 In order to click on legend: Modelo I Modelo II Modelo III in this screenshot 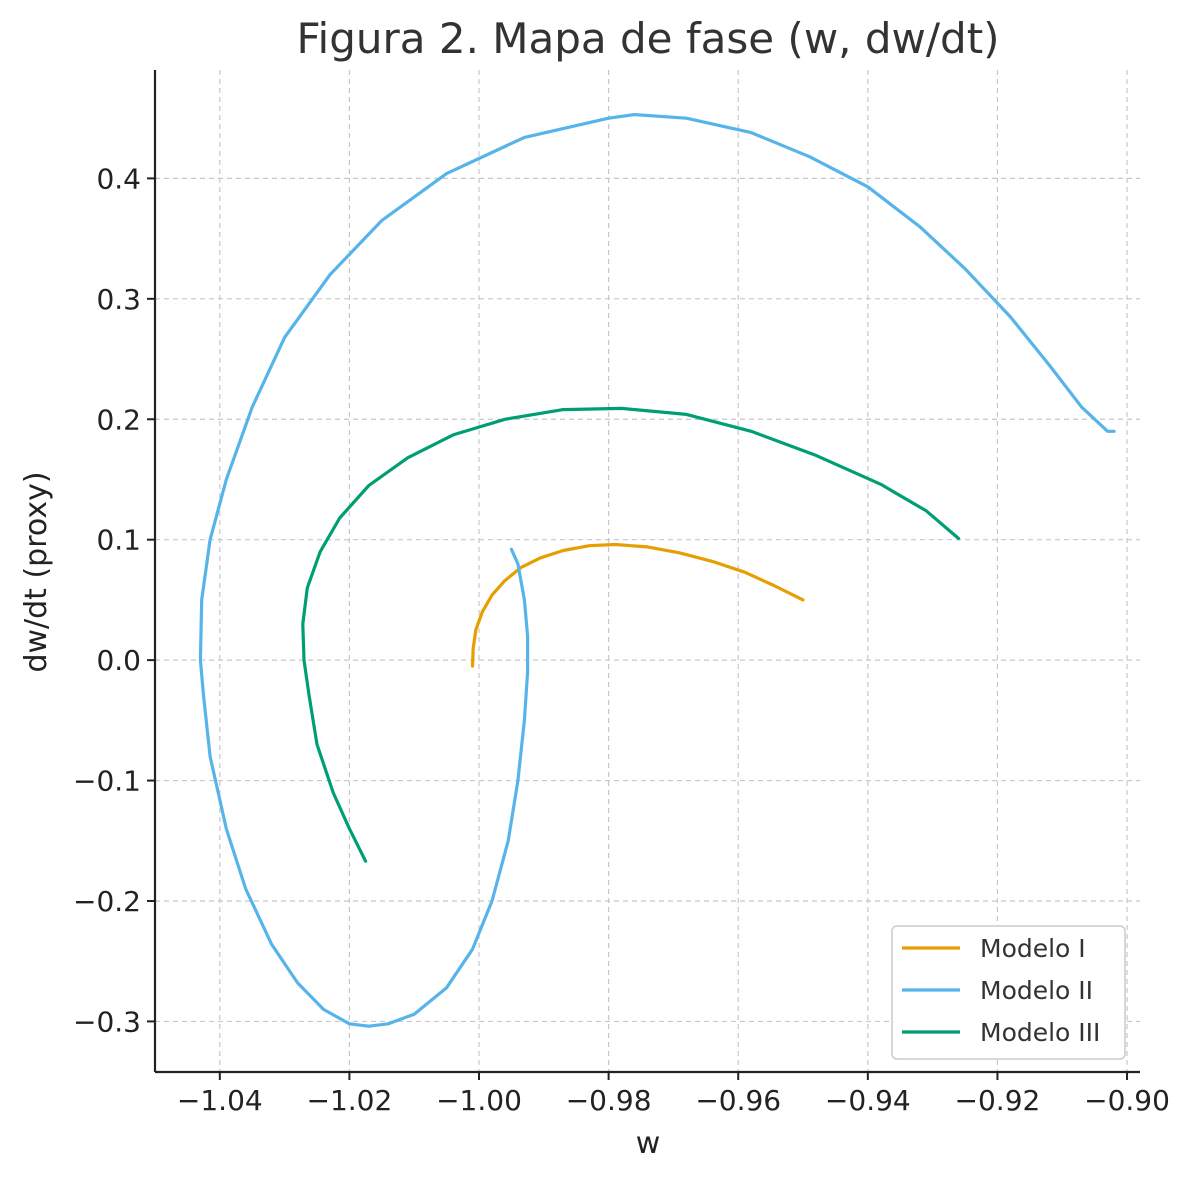, I will do `click(1008, 992)`.